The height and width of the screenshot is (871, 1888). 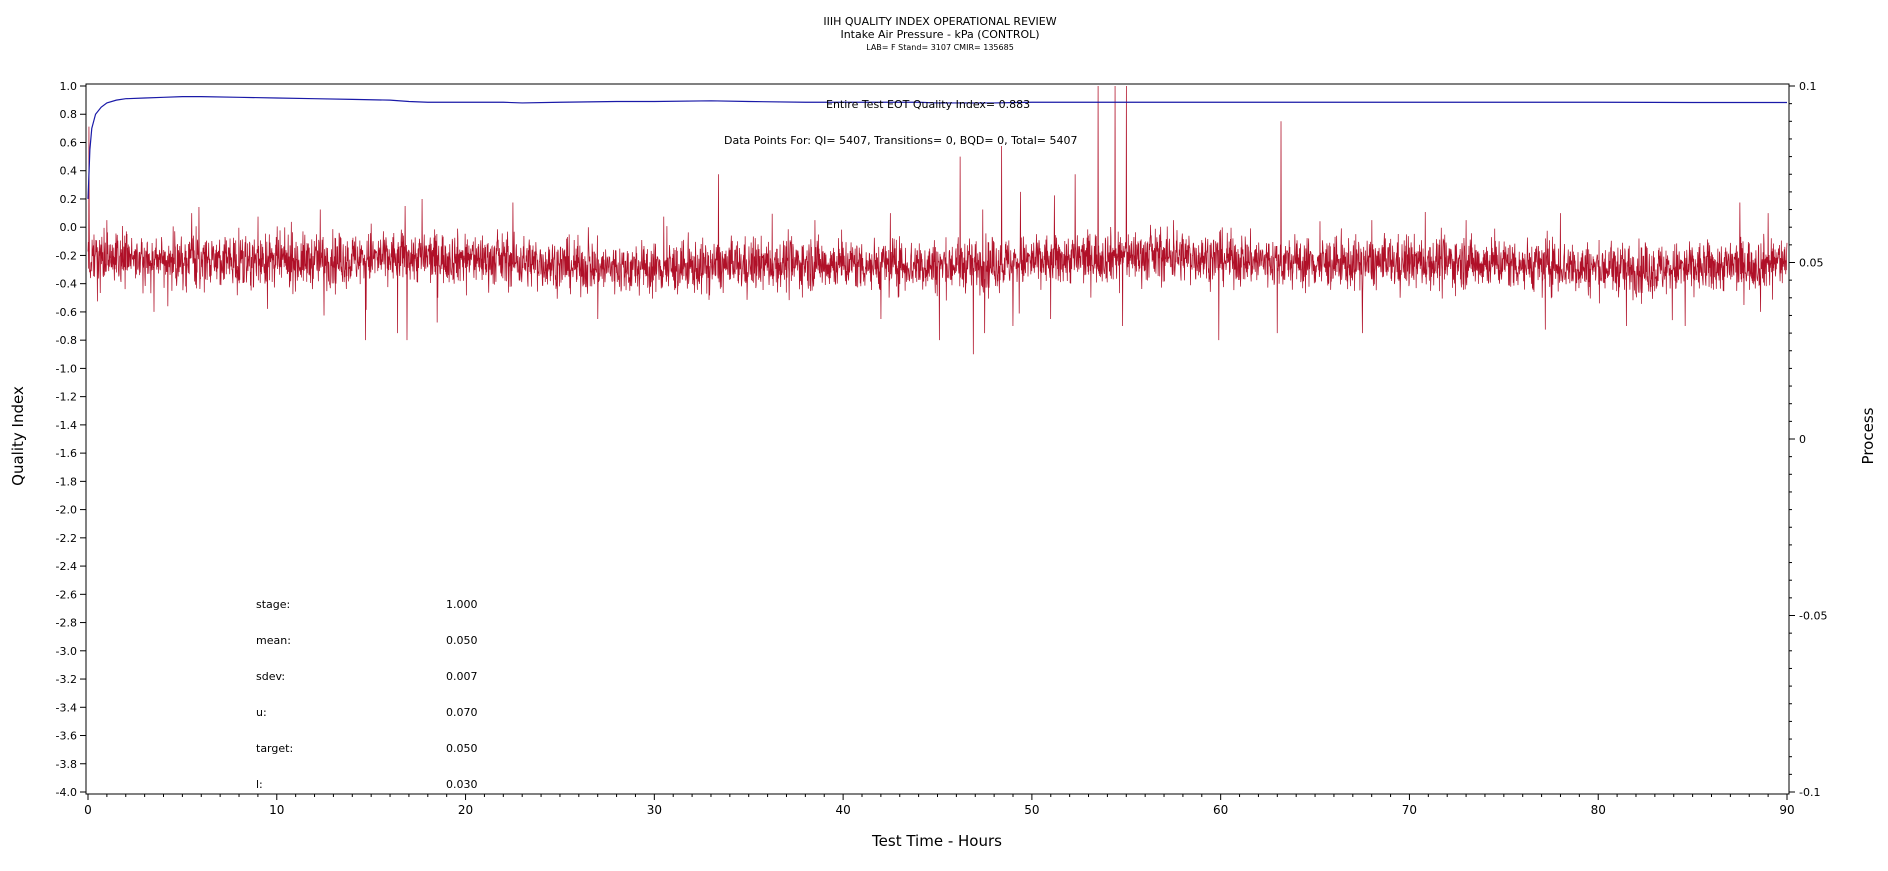 I want to click on y2-axis-label: Process, so click(x=1868, y=435).